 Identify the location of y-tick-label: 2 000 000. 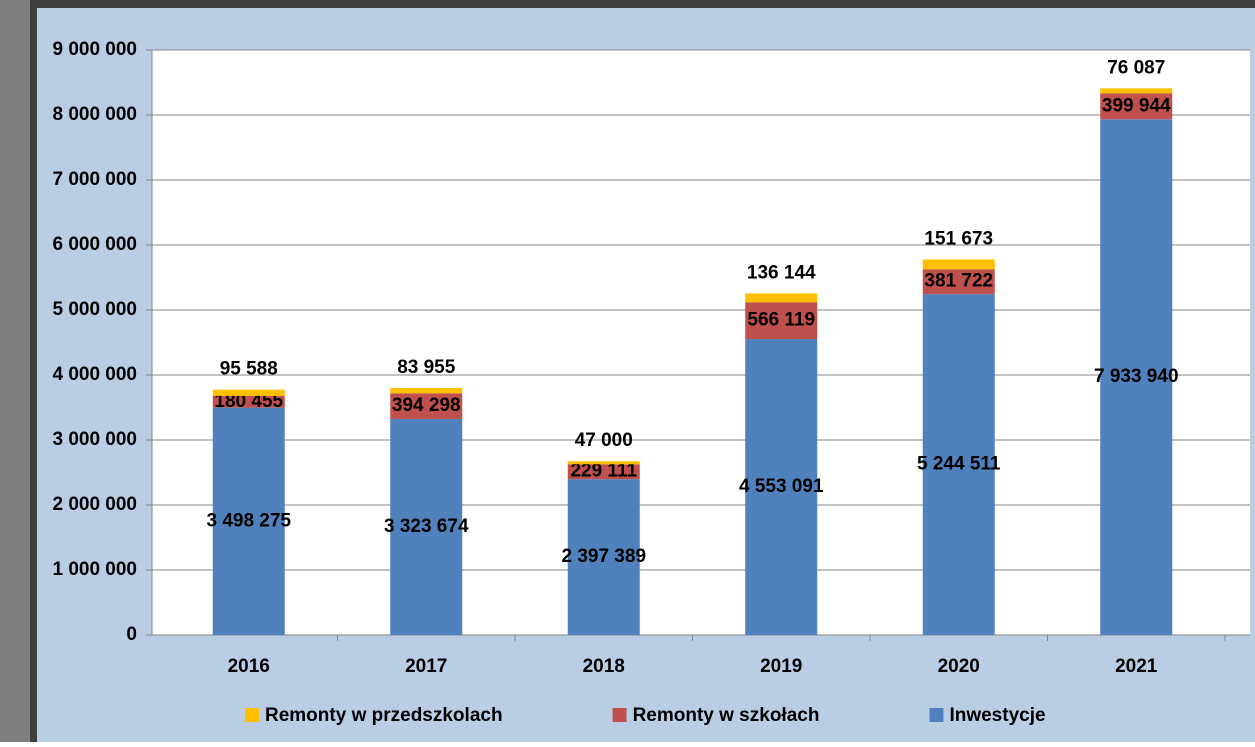
(94, 504).